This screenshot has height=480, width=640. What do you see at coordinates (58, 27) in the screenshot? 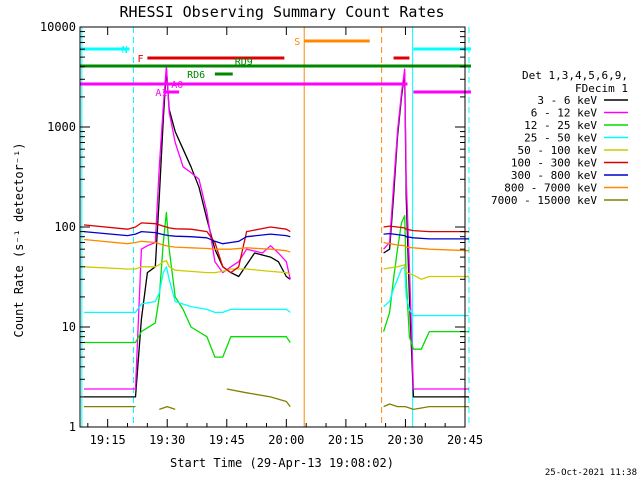
I see `y-tick-label-4: 10000` at bounding box center [58, 27].